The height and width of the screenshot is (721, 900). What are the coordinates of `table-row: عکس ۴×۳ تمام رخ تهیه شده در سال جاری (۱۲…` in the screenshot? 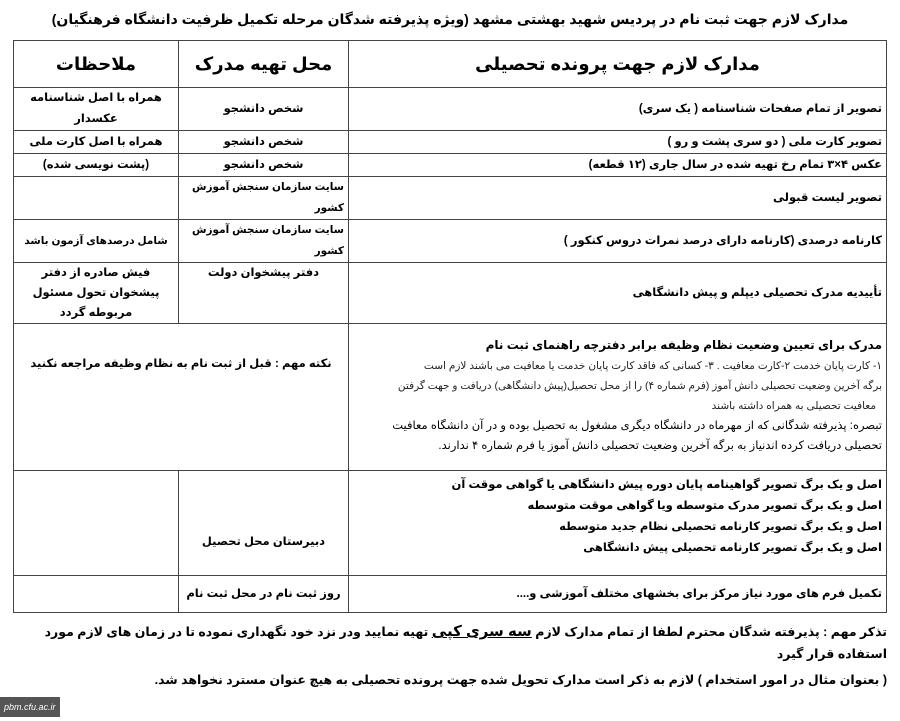 It's located at (450, 165).